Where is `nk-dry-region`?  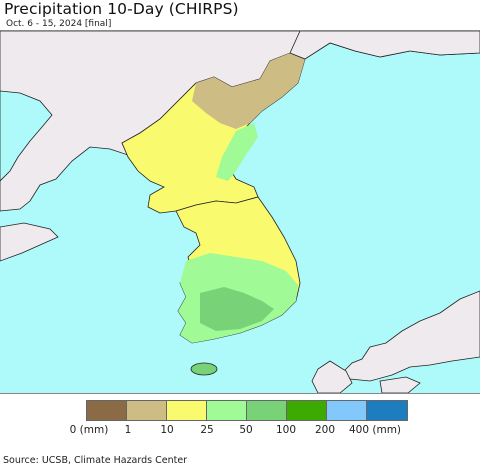
nk-dry-region is located at coordinates (248, 91).